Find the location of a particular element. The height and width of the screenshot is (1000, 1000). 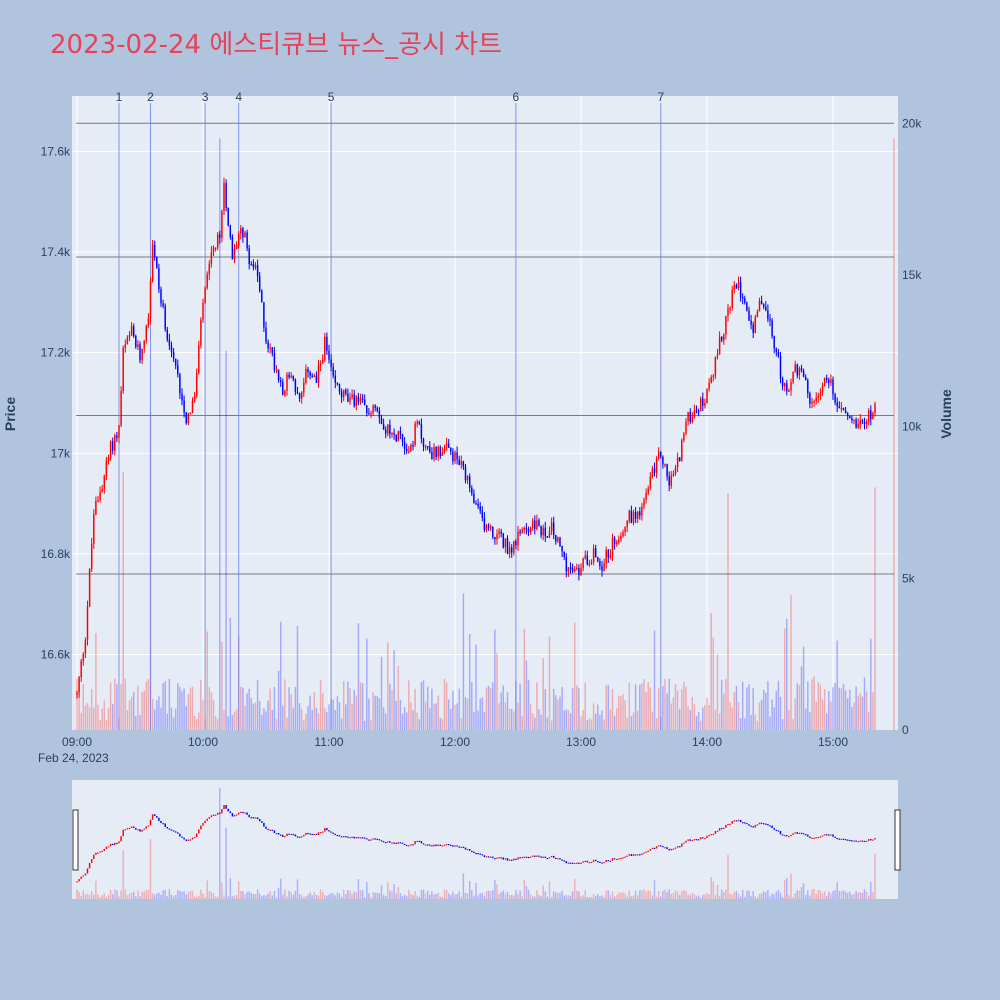

news-marker-label: 6 is located at coordinates (516, 97).